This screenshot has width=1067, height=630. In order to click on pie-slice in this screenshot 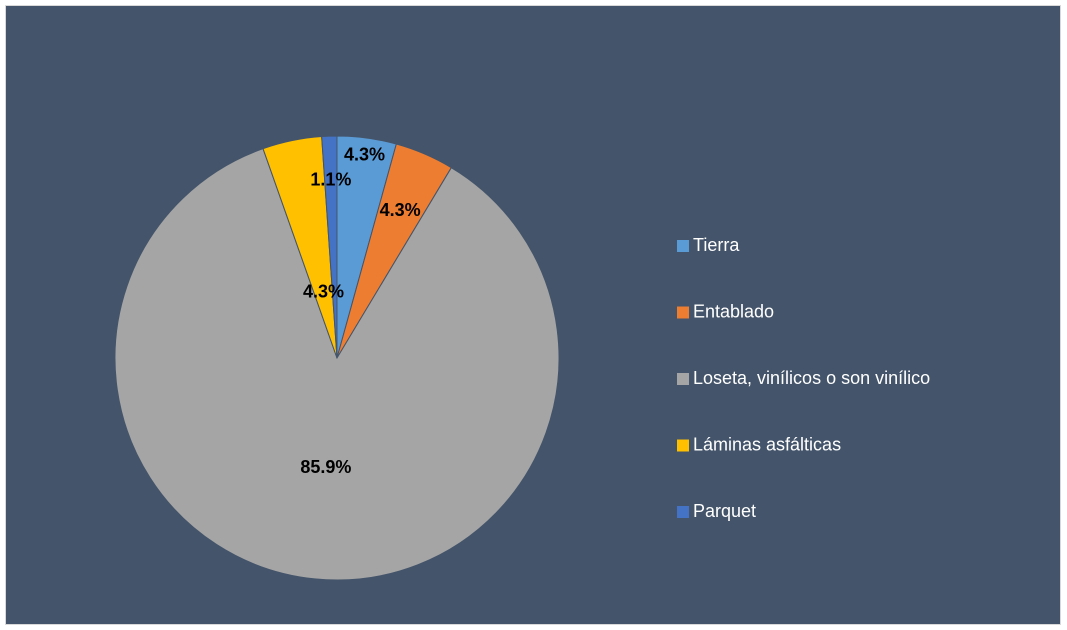, I will do `click(329, 247)`.